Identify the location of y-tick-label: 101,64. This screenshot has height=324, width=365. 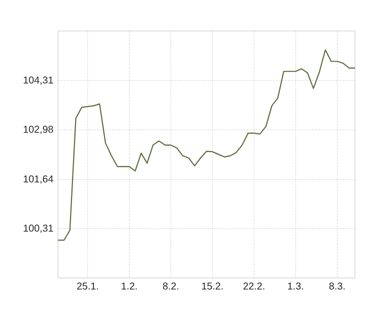
(39, 179).